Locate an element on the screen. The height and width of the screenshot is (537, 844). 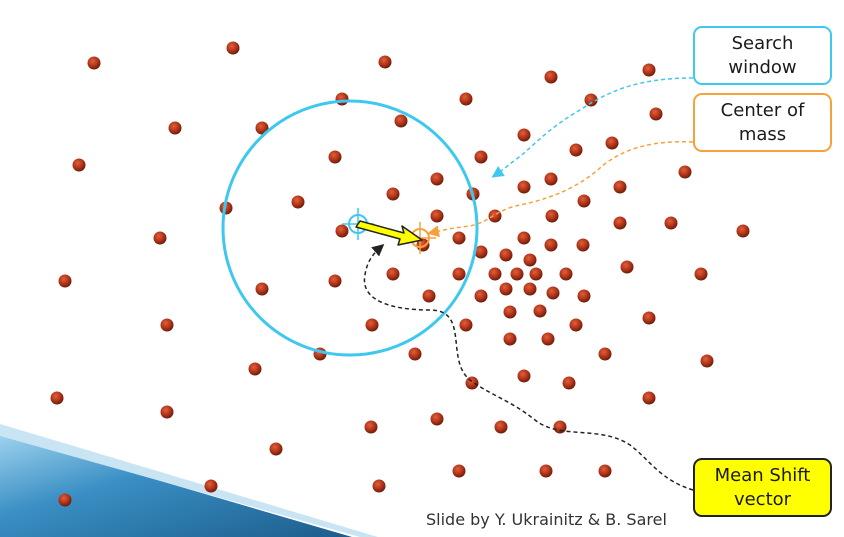
slide-credit: Slide by Y. Ukrainitz & B. Sarel is located at coordinates (546, 519).